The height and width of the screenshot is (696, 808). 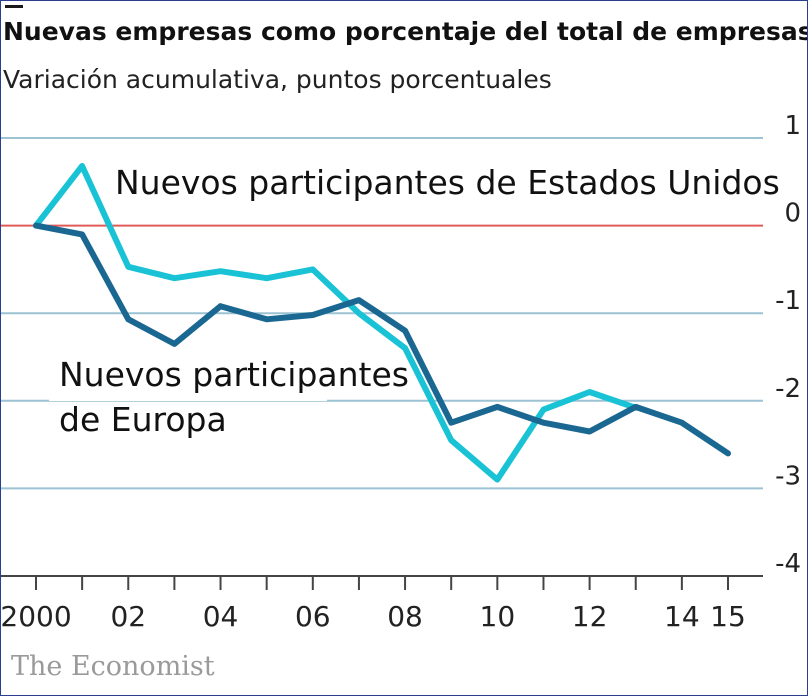 I want to click on y-tick-label: -1, so click(x=788, y=301).